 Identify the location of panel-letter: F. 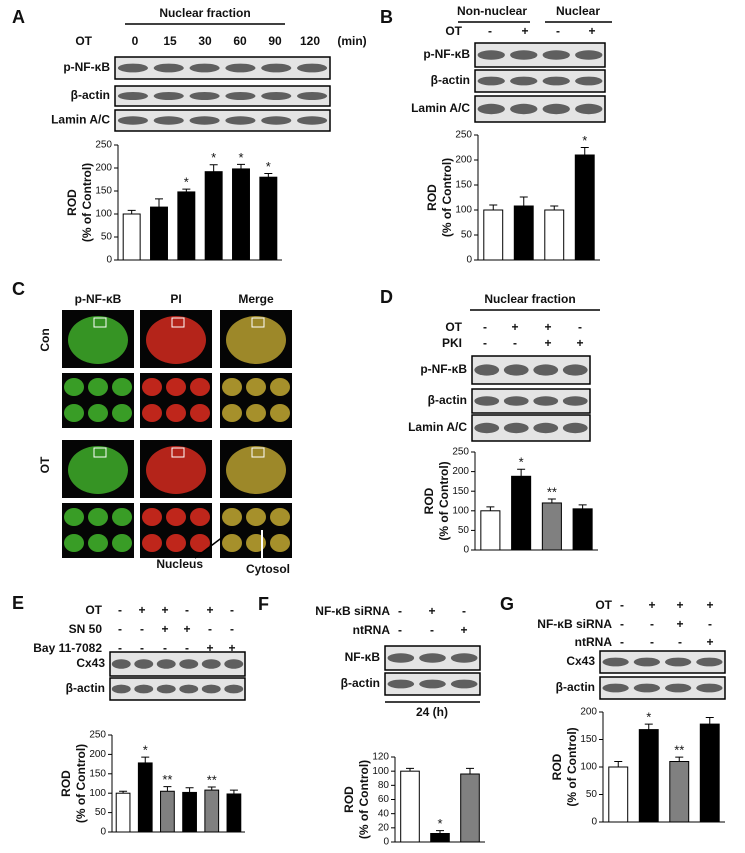
(263, 604).